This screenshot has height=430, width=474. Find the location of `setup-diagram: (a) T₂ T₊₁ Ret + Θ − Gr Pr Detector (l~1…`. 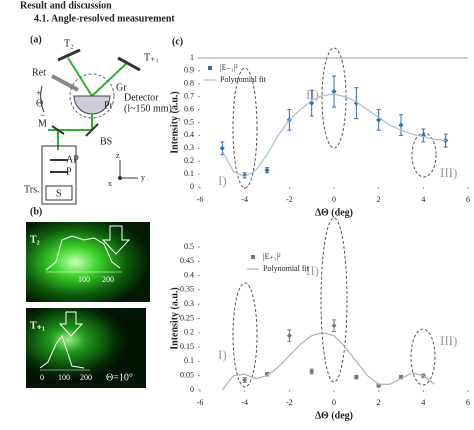

setup-diagram: (a) T₂ T₊₁ Ret + Θ − Gr Pr Detector (l~1… is located at coordinates (98, 119).